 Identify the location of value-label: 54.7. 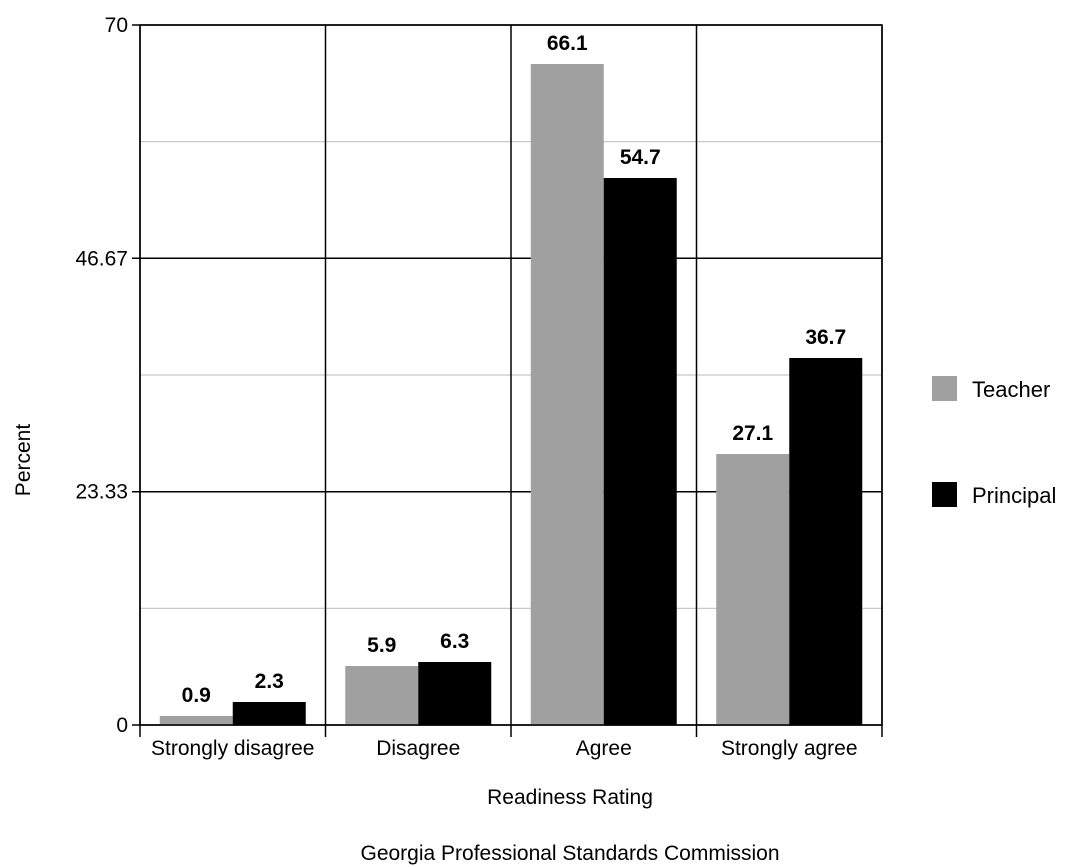
(640, 157).